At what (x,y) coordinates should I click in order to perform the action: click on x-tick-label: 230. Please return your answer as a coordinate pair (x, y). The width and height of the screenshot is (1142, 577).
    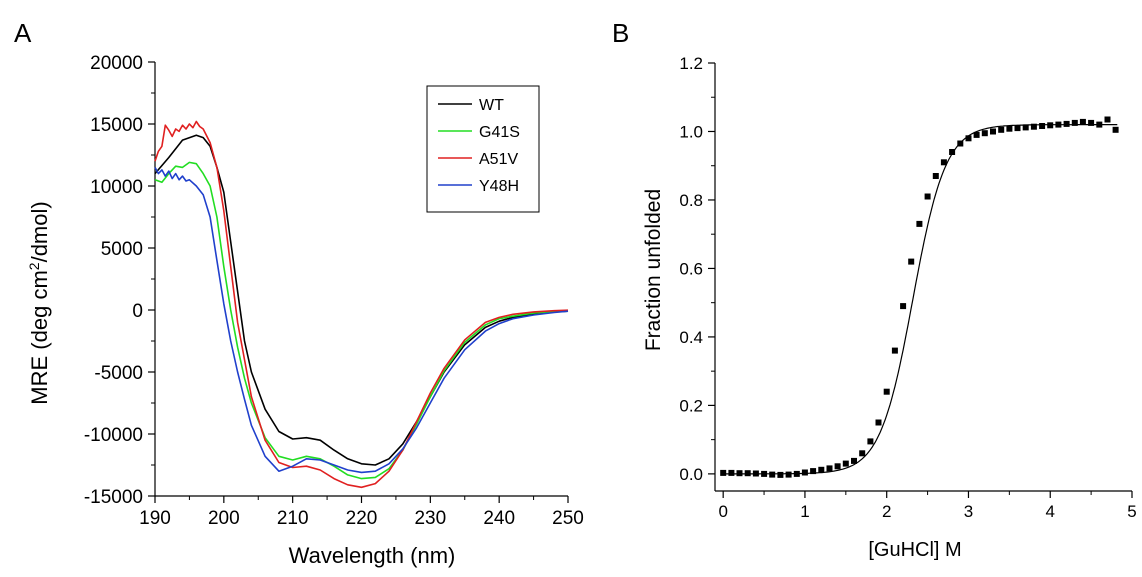
    Looking at the image, I should click on (430, 518).